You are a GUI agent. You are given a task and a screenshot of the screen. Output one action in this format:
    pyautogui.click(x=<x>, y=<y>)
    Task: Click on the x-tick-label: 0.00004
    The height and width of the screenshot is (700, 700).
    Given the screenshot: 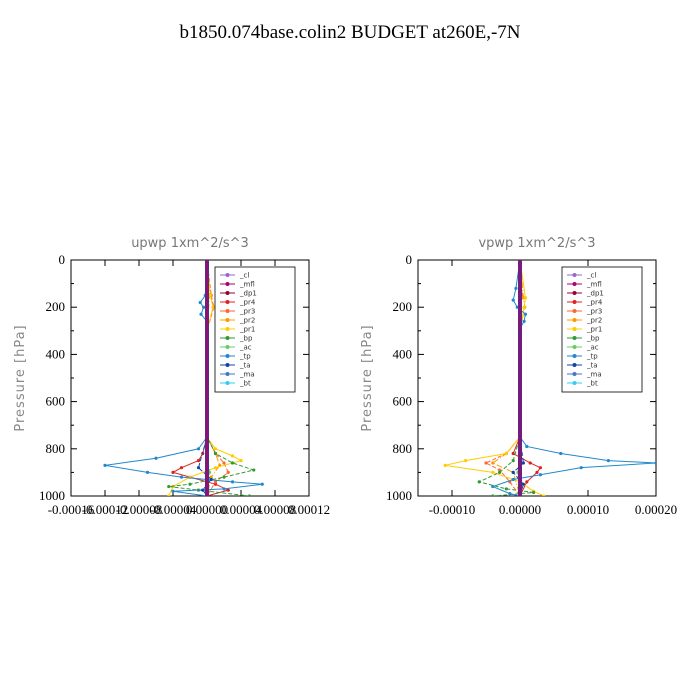 What is the action you would take?
    pyautogui.click(x=241, y=509)
    